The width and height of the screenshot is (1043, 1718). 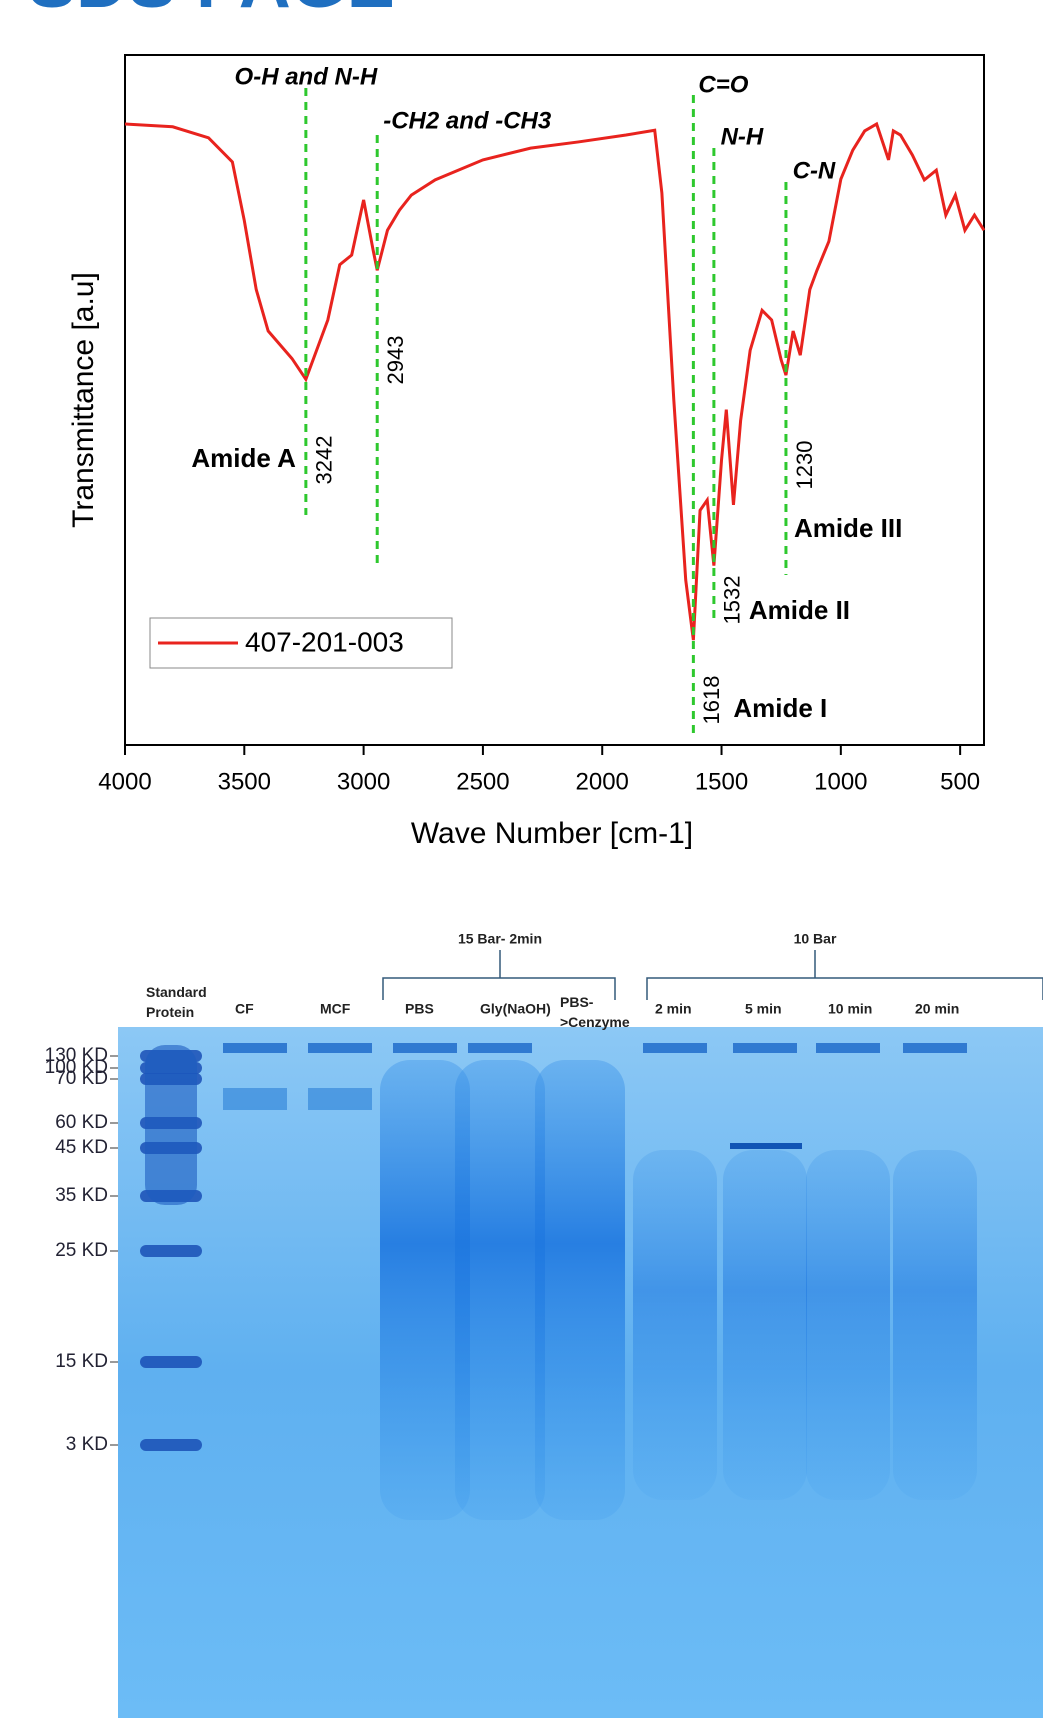 I want to click on marker-label: 45 KD, so click(x=81, y=1147).